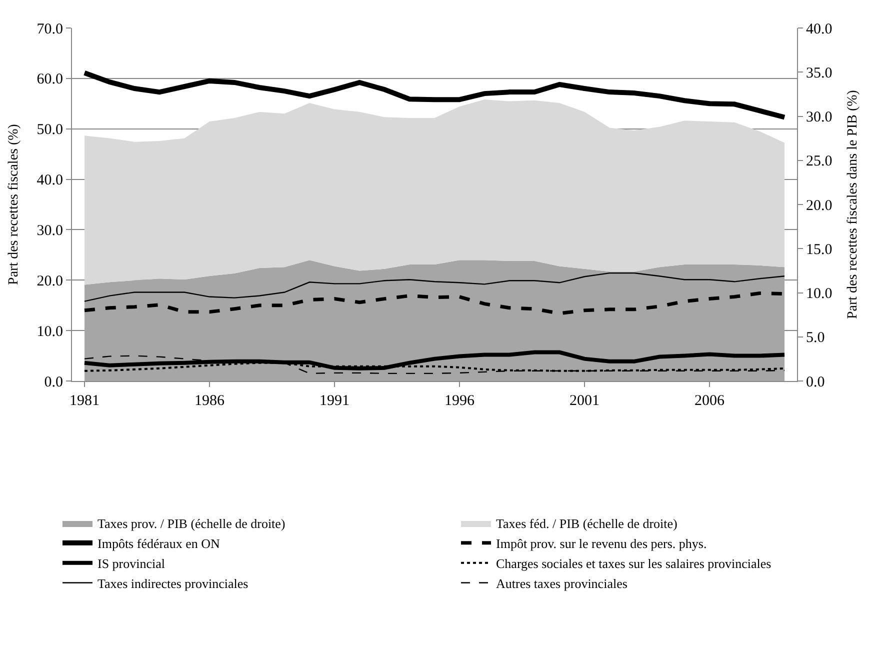  What do you see at coordinates (49, 281) in the screenshot?
I see `y-tick-label: 20.0` at bounding box center [49, 281].